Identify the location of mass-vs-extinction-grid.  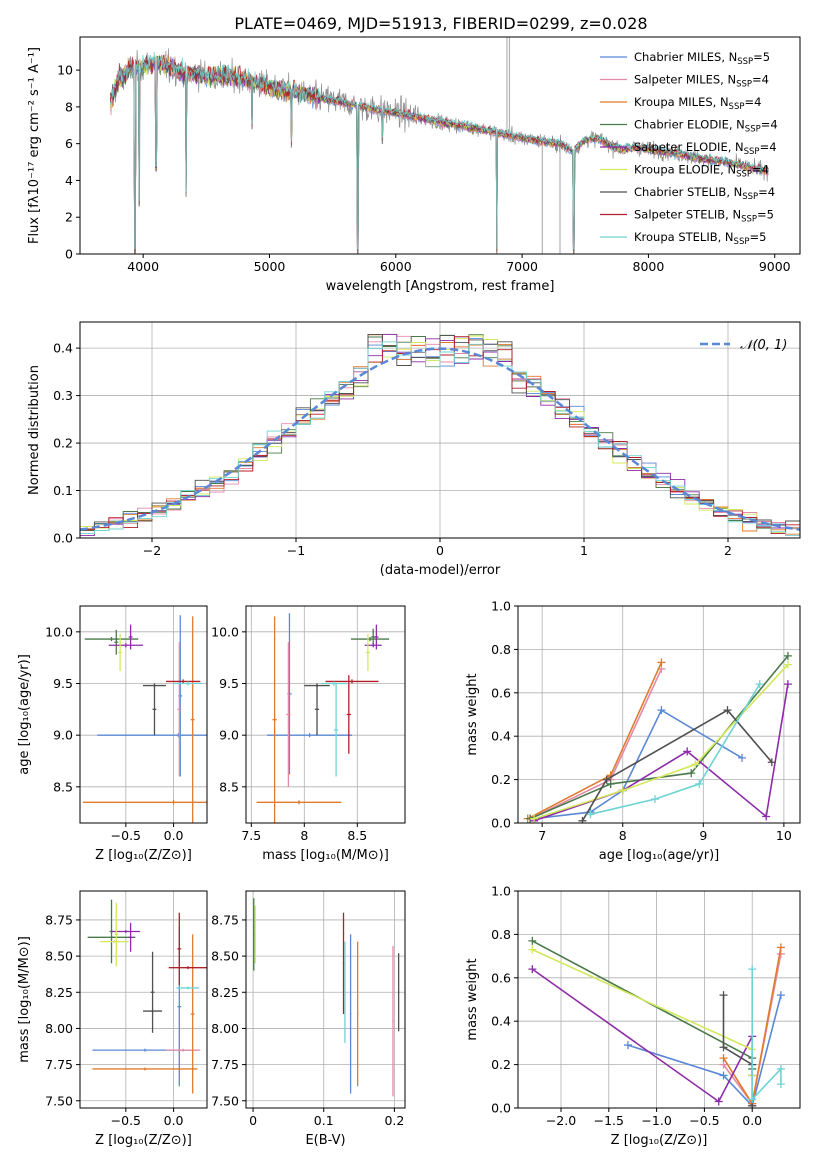
(325, 999).